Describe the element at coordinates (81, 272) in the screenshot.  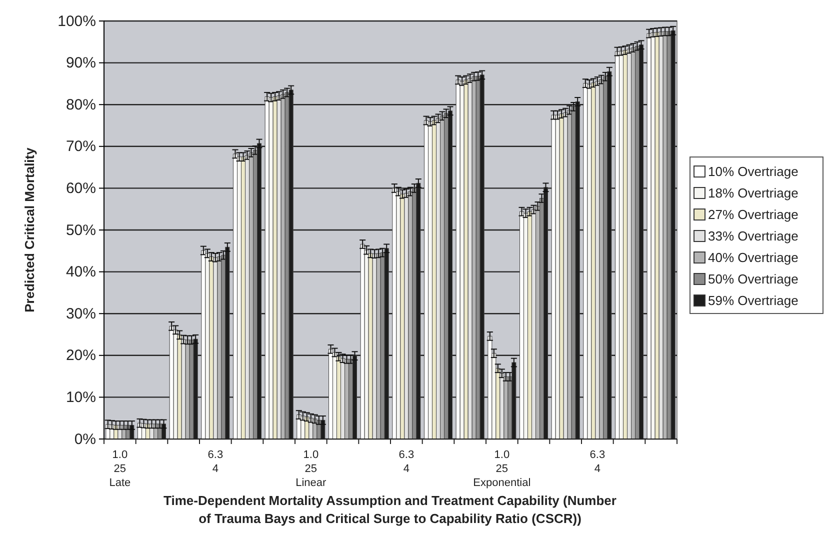
I see `y-tick-label: 40%` at that location.